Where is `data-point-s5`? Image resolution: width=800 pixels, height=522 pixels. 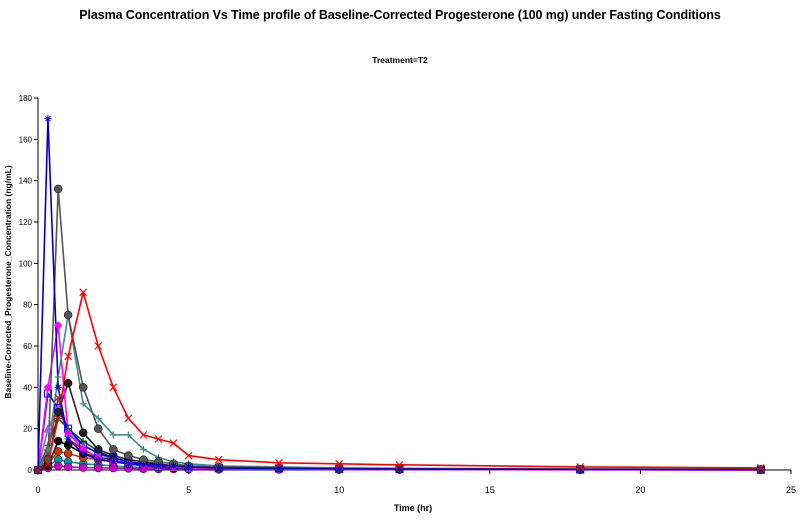
data-point-s5 is located at coordinates (58, 408).